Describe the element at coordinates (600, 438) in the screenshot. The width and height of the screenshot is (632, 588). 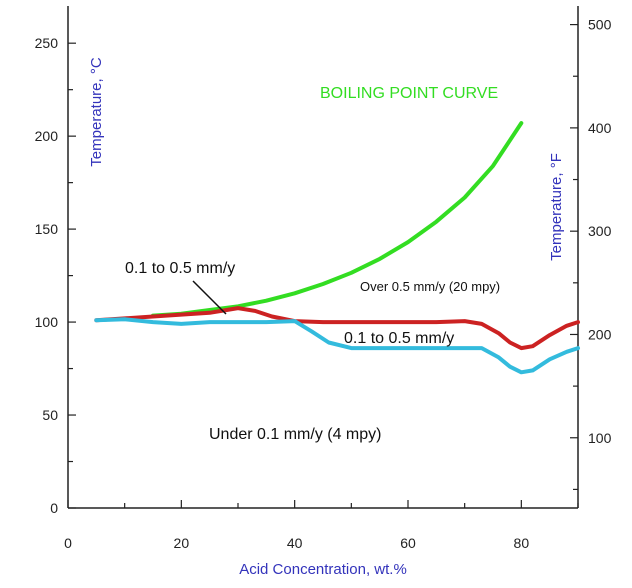
I see `y-right-tick-label: 100` at that location.